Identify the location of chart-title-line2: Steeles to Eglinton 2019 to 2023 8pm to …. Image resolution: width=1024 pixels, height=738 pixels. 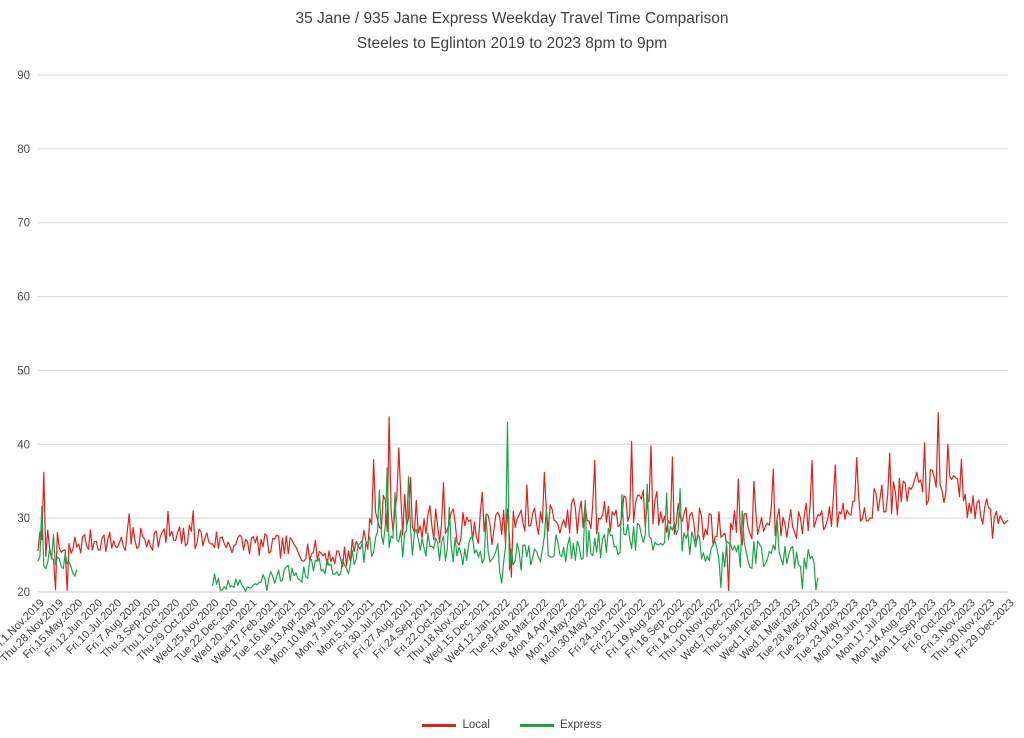
(512, 43).